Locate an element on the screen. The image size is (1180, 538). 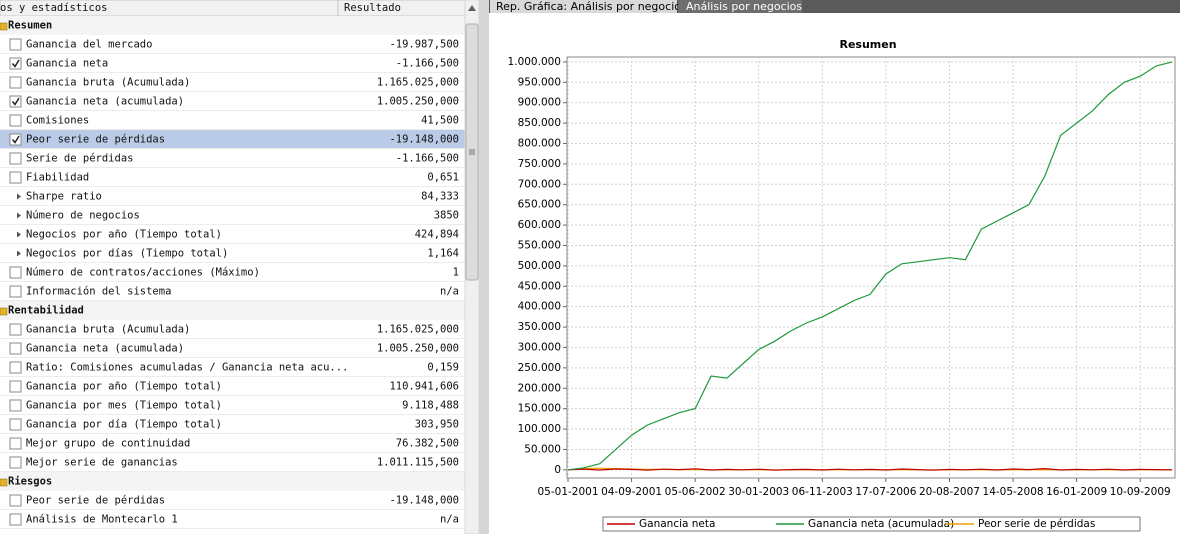
x-tick-label: 30-01-2003 is located at coordinates (758, 492).